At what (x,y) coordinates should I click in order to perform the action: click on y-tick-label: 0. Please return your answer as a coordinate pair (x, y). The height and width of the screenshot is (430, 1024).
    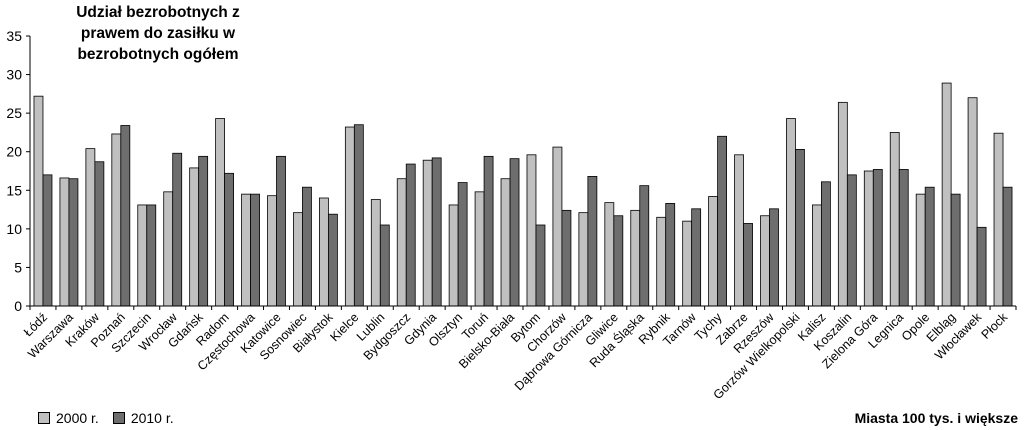
    Looking at the image, I should click on (18, 306).